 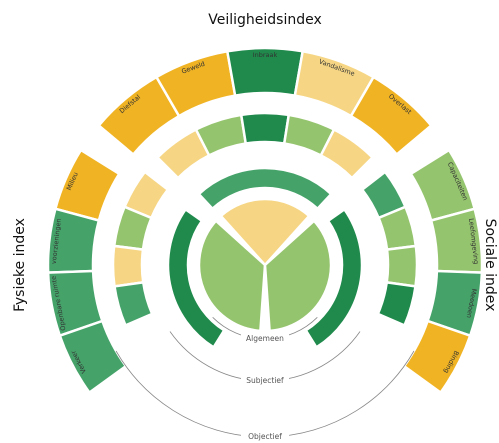 What do you see at coordinates (265, 394) in the screenshot?
I see `level-arc` at bounding box center [265, 394].